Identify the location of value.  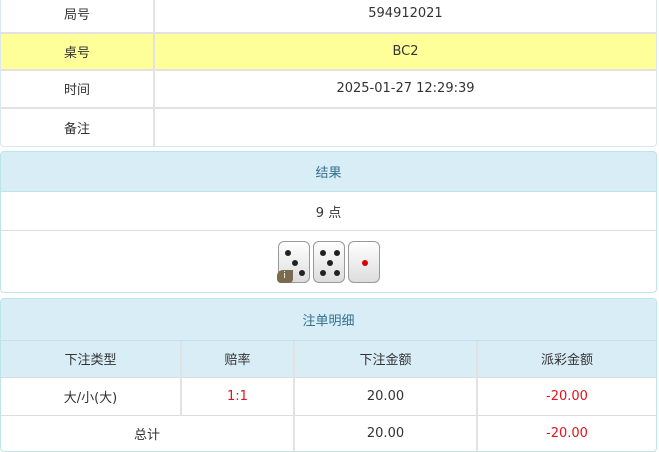
(405, 128).